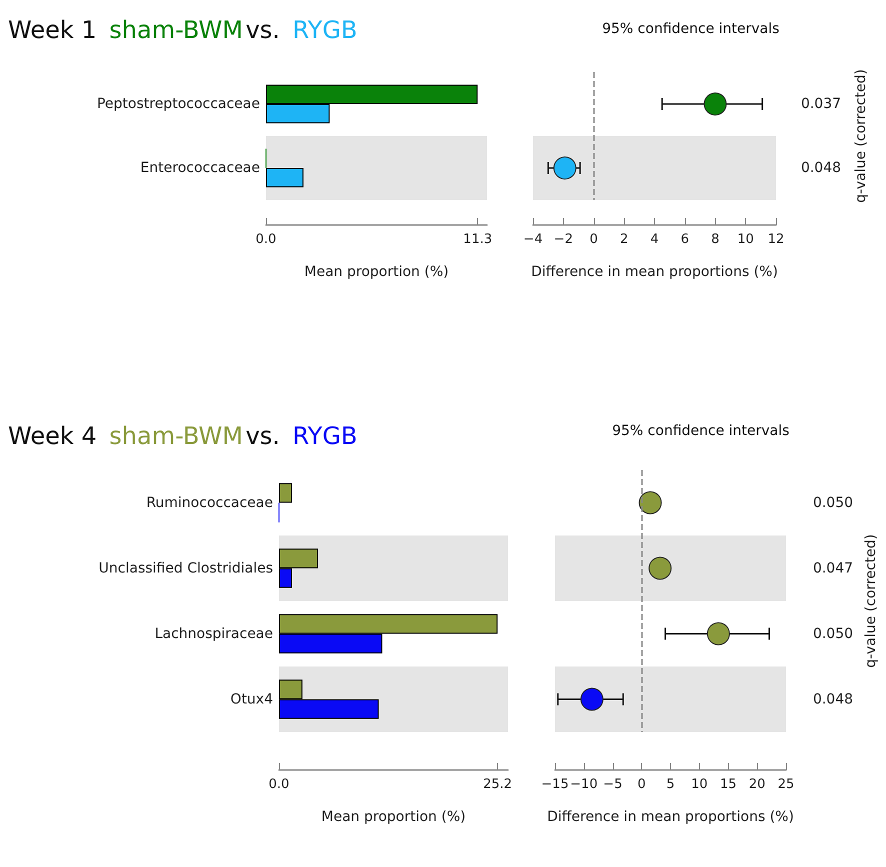 The height and width of the screenshot is (867, 886). I want to click on x-tick-label: 2, so click(624, 239).